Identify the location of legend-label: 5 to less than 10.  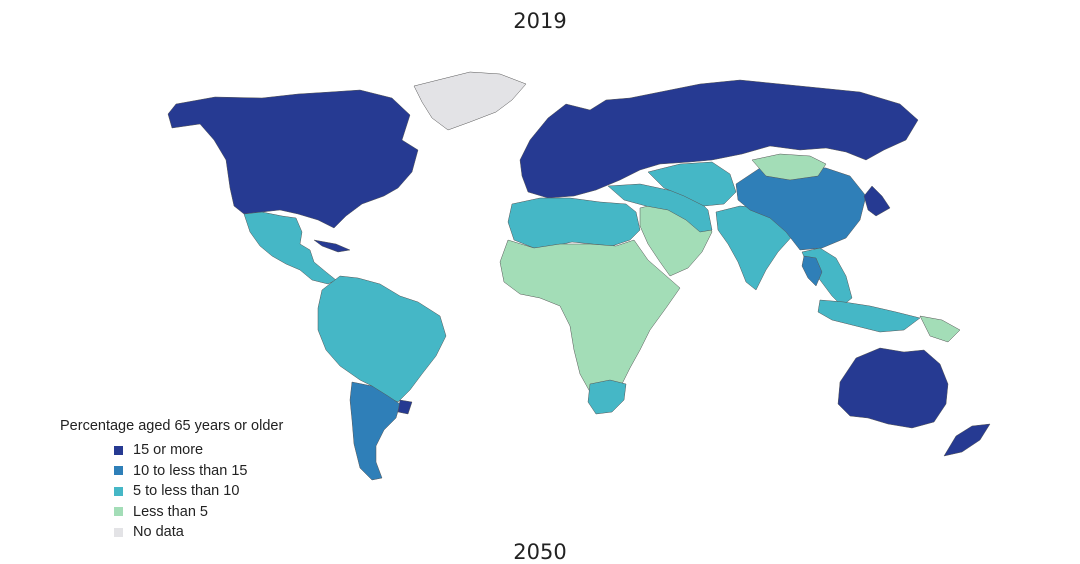
(186, 491).